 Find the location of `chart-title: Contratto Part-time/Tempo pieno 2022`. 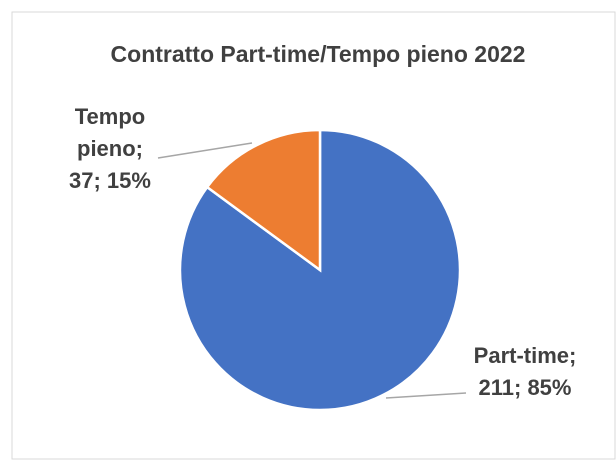

chart-title: Contratto Part-time/Tempo pieno 2022 is located at coordinates (318, 54).